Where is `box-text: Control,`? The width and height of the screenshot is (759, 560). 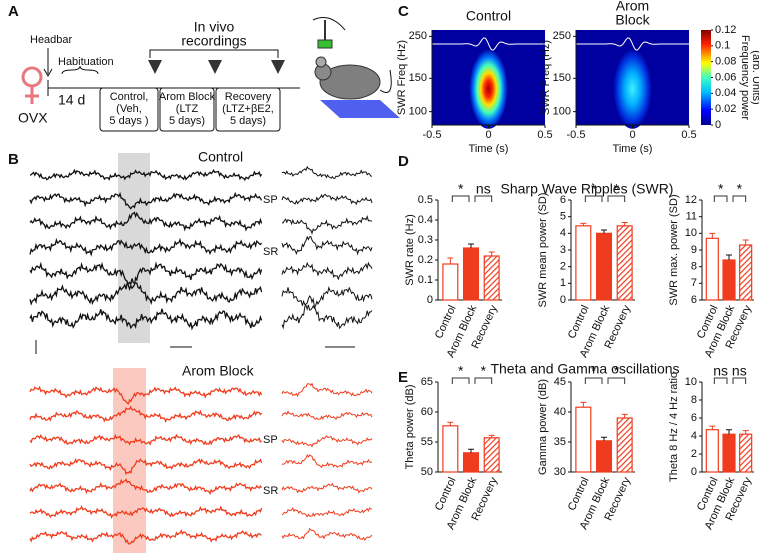 box-text: Control, is located at coordinates (129, 97).